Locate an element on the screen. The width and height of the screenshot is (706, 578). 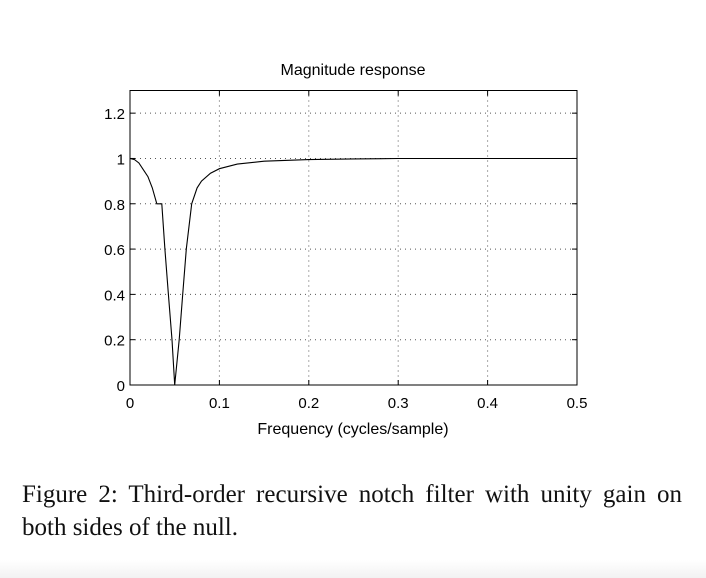
y-tick-label: 0 is located at coordinates (121, 386).